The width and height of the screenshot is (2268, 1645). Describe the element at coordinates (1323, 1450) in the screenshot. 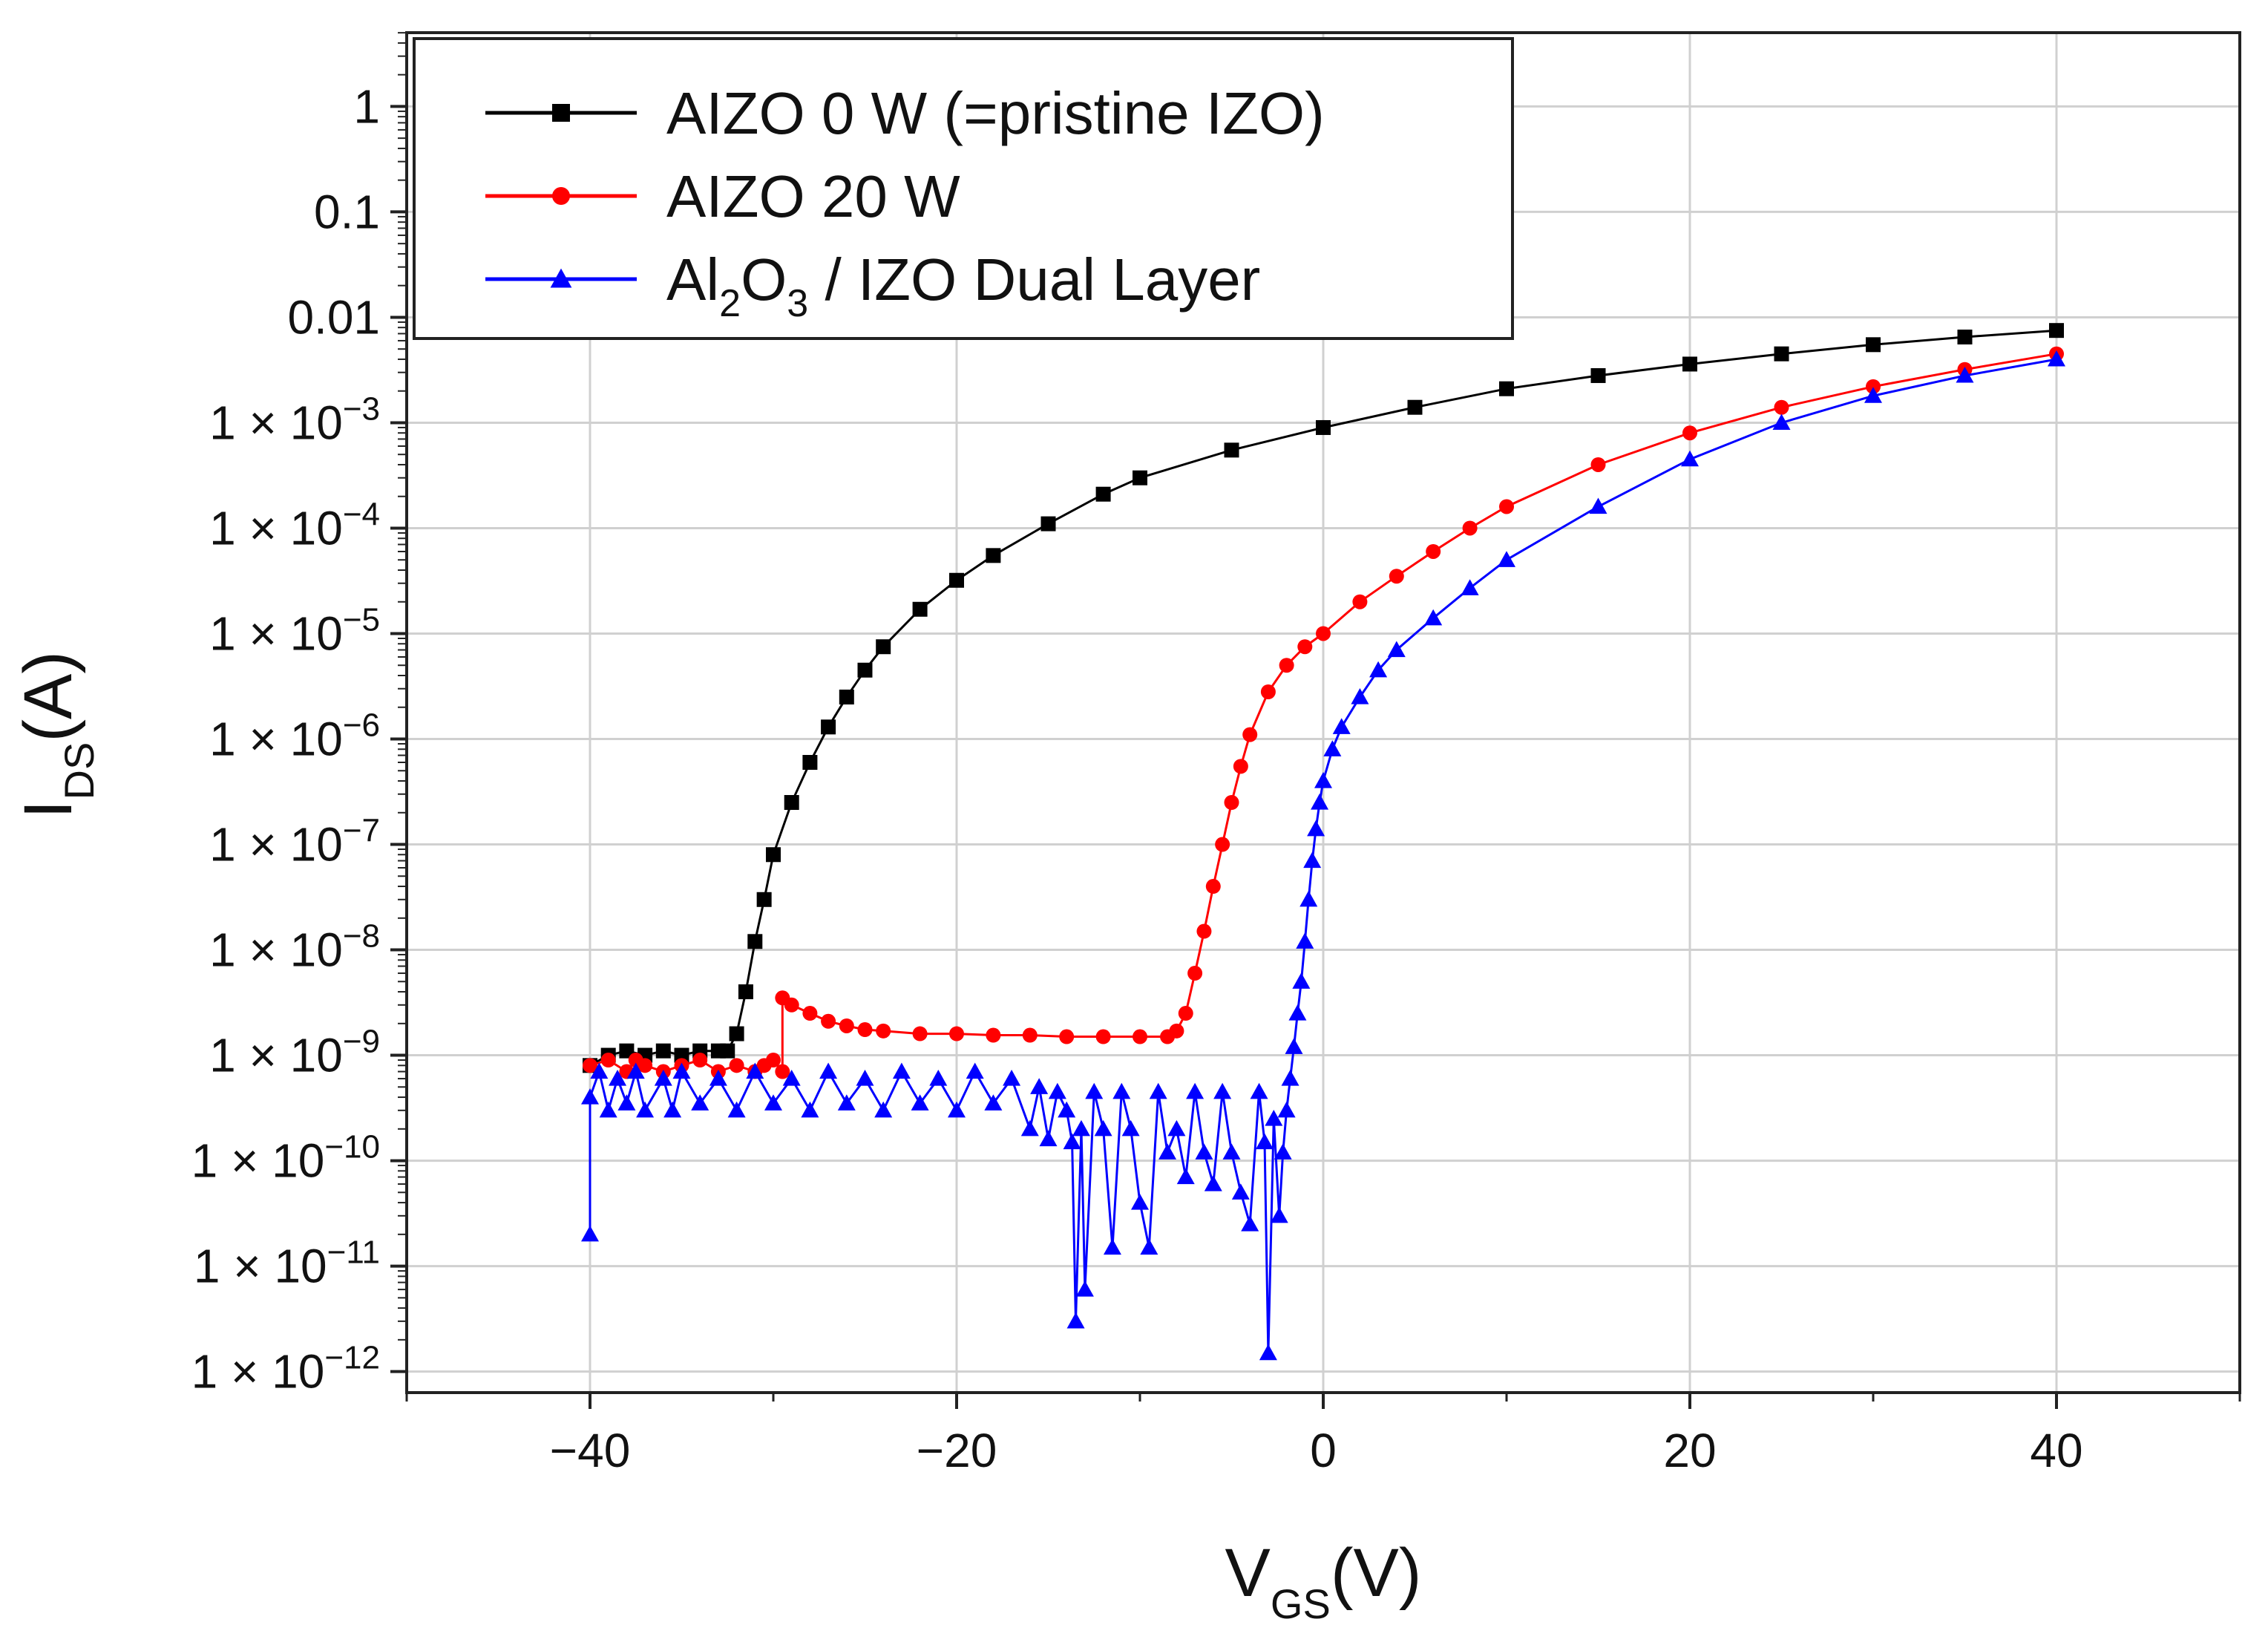

I see `x-tick-label: 0` at that location.